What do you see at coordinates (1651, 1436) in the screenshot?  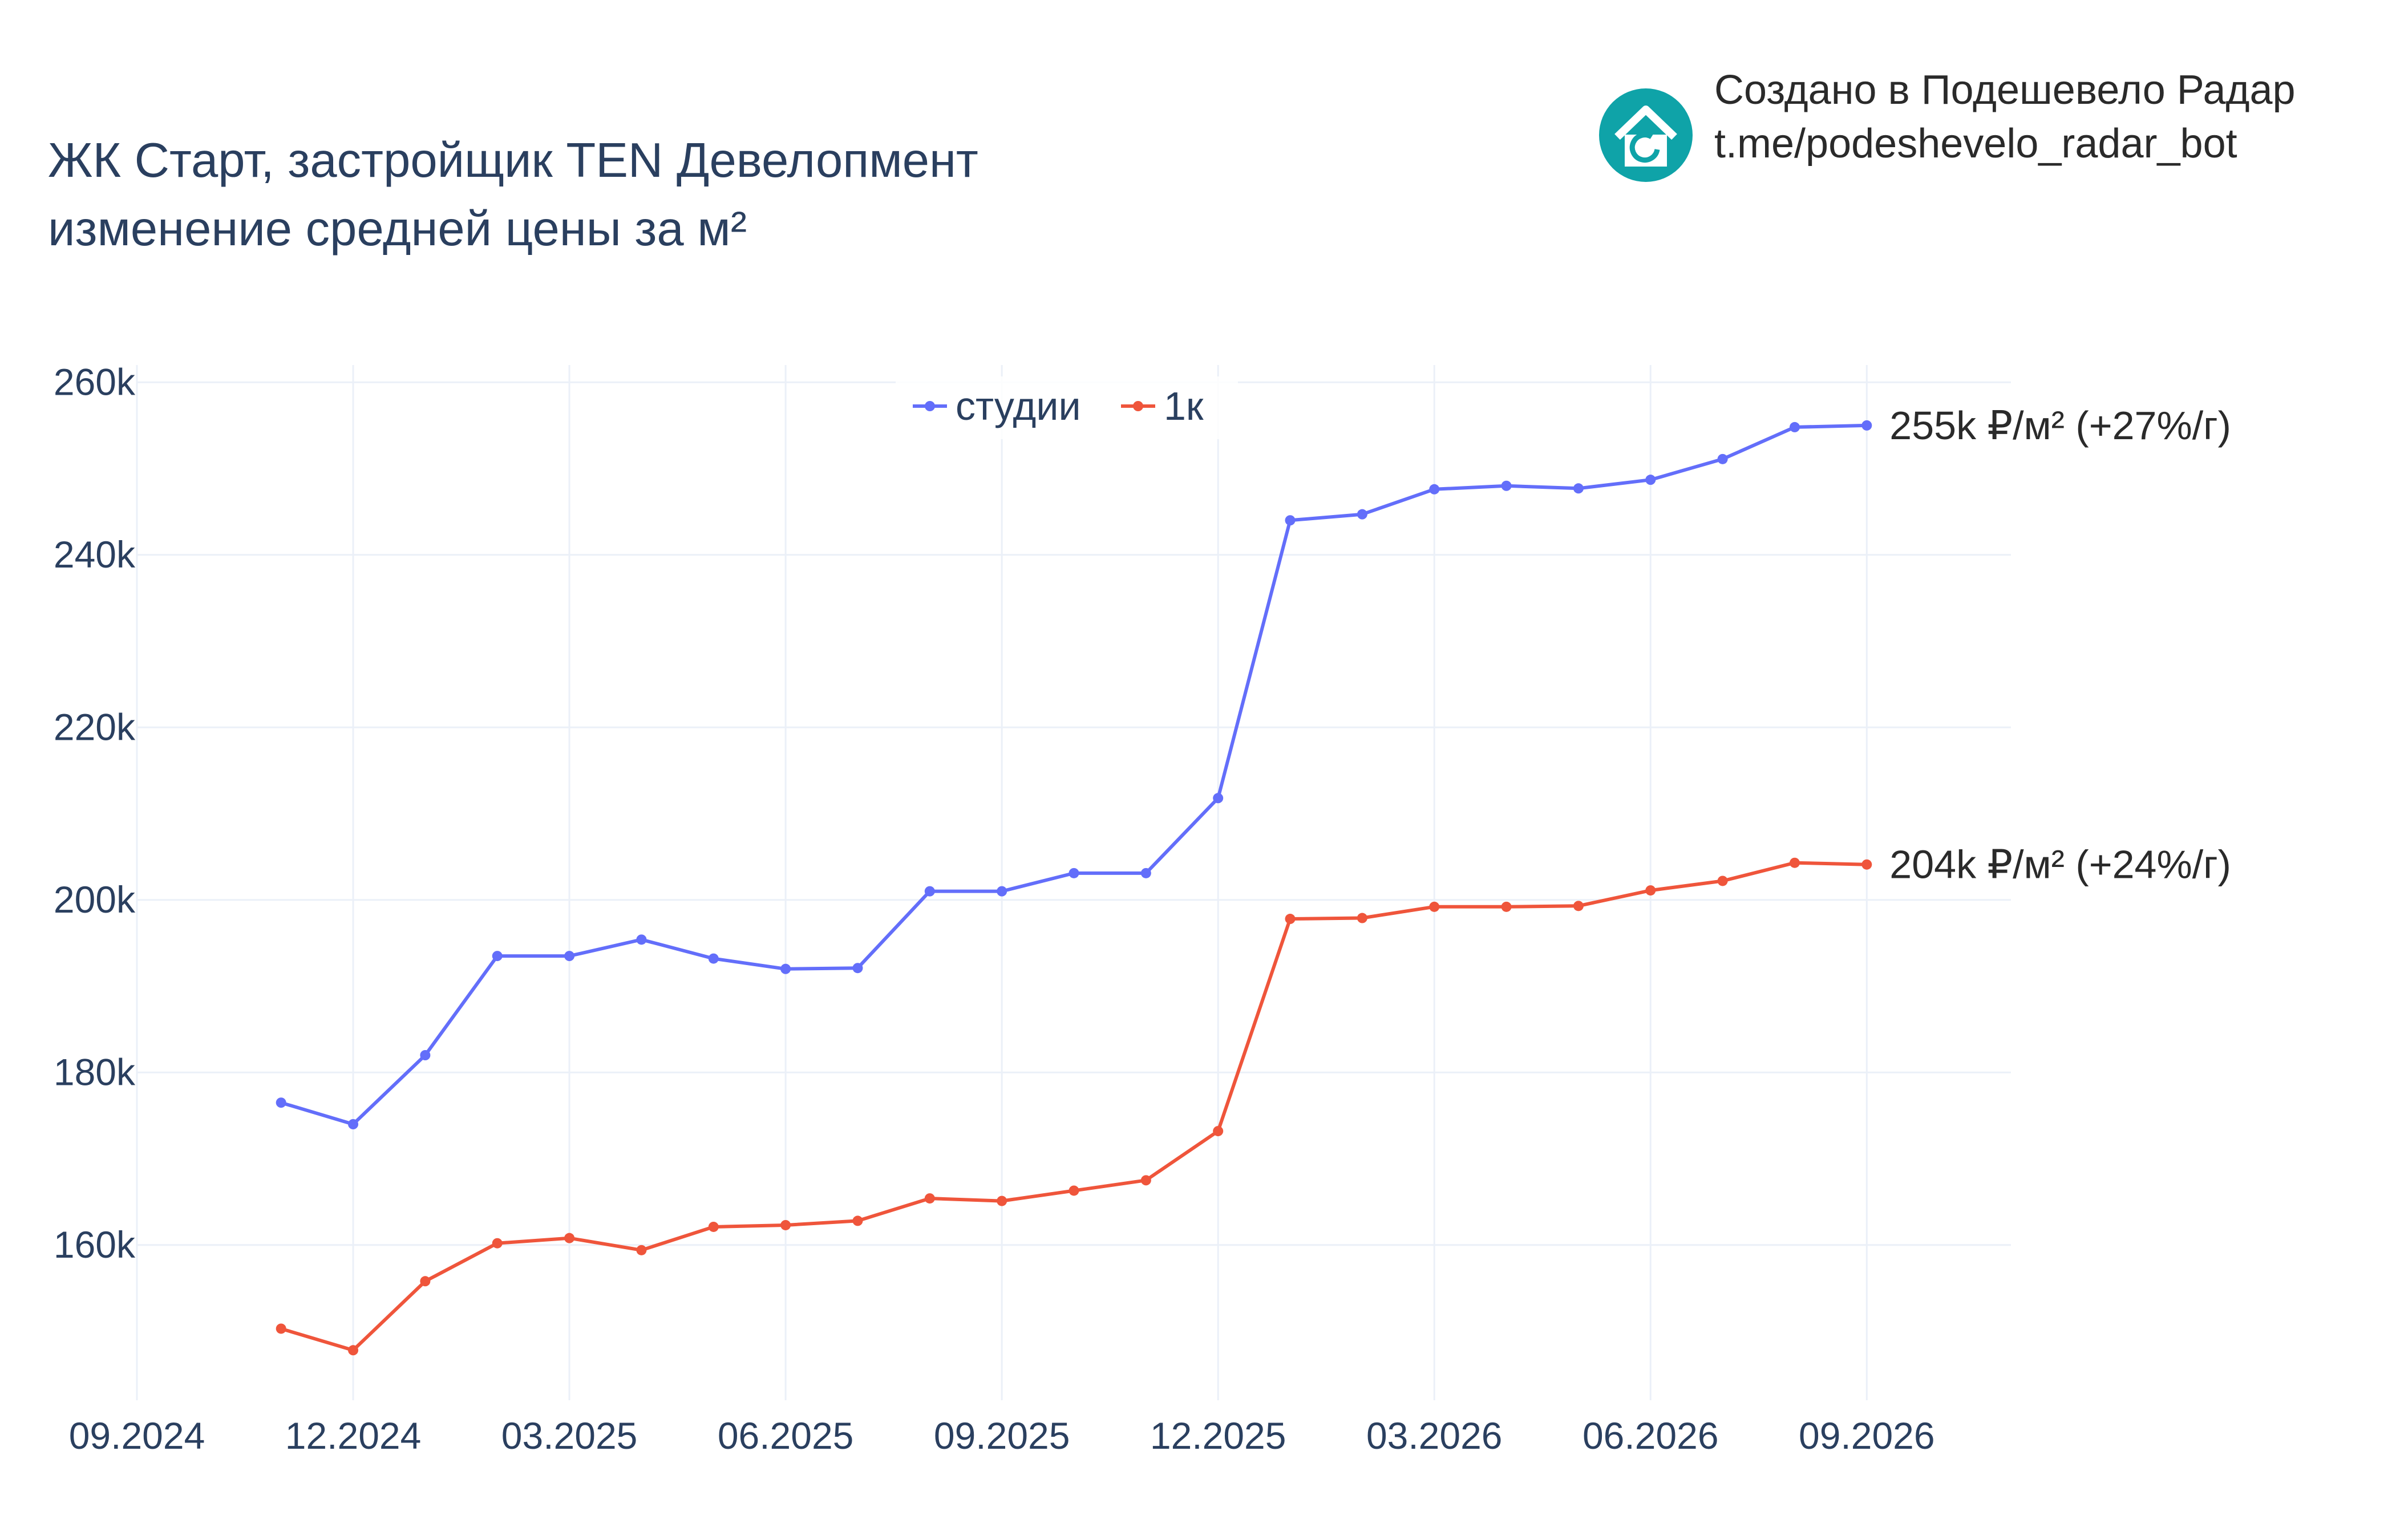 I see `x-tick-label: 06.2026` at bounding box center [1651, 1436].